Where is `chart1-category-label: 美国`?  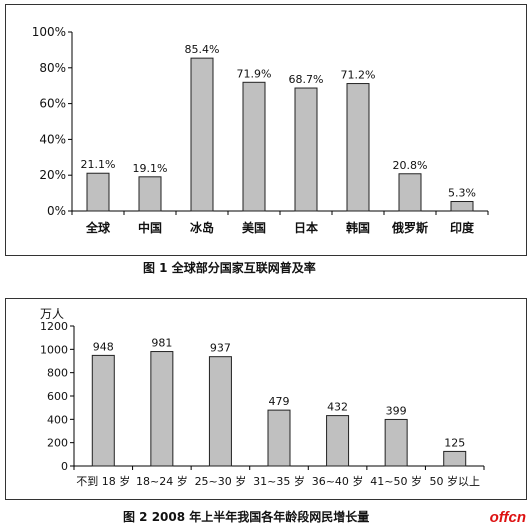
chart1-category-label: 美国 is located at coordinates (254, 227).